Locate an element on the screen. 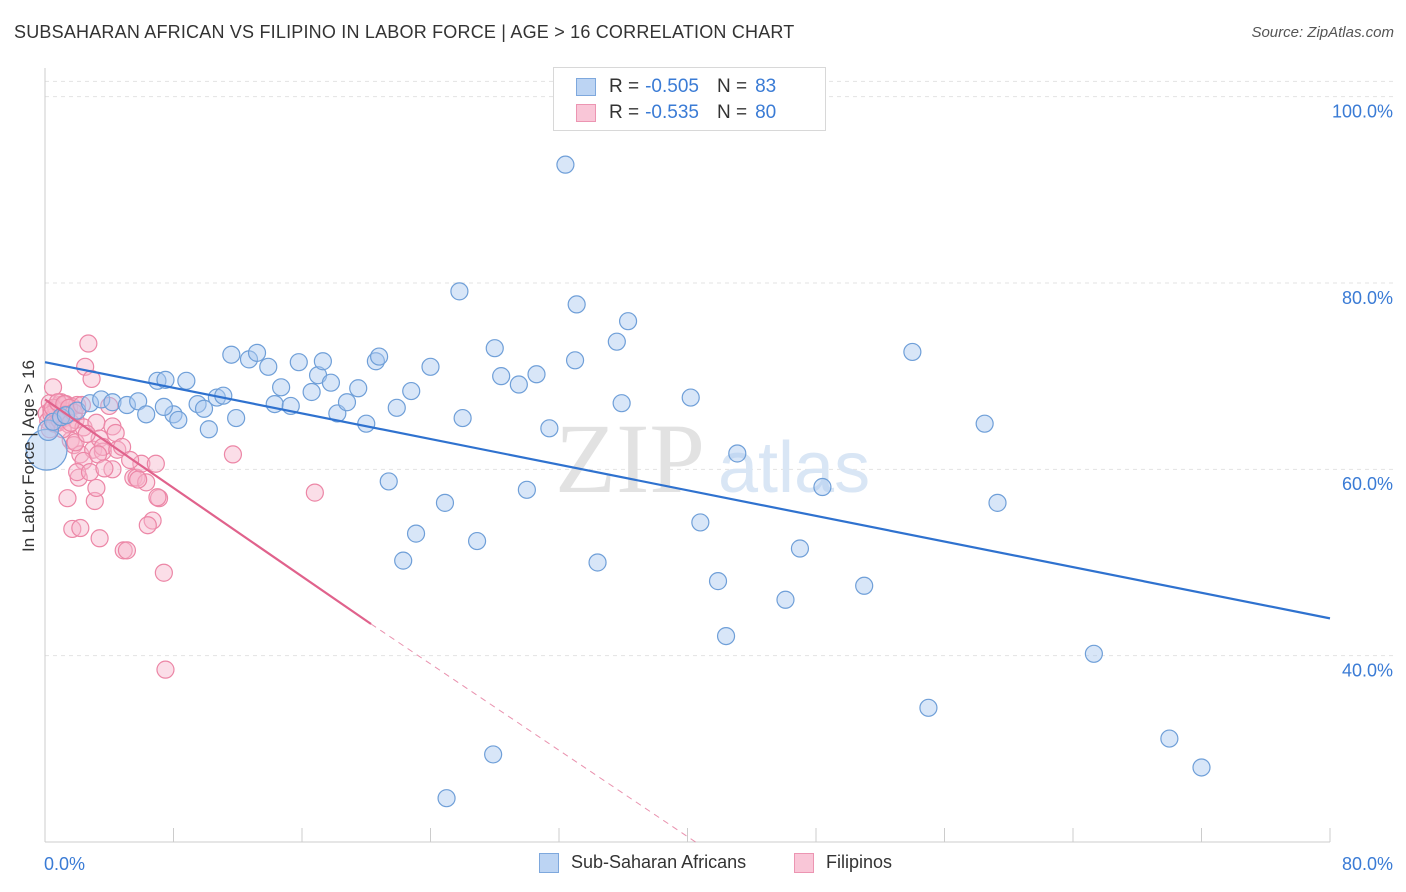  watermark: ZIP atlas is located at coordinates (712, 458).